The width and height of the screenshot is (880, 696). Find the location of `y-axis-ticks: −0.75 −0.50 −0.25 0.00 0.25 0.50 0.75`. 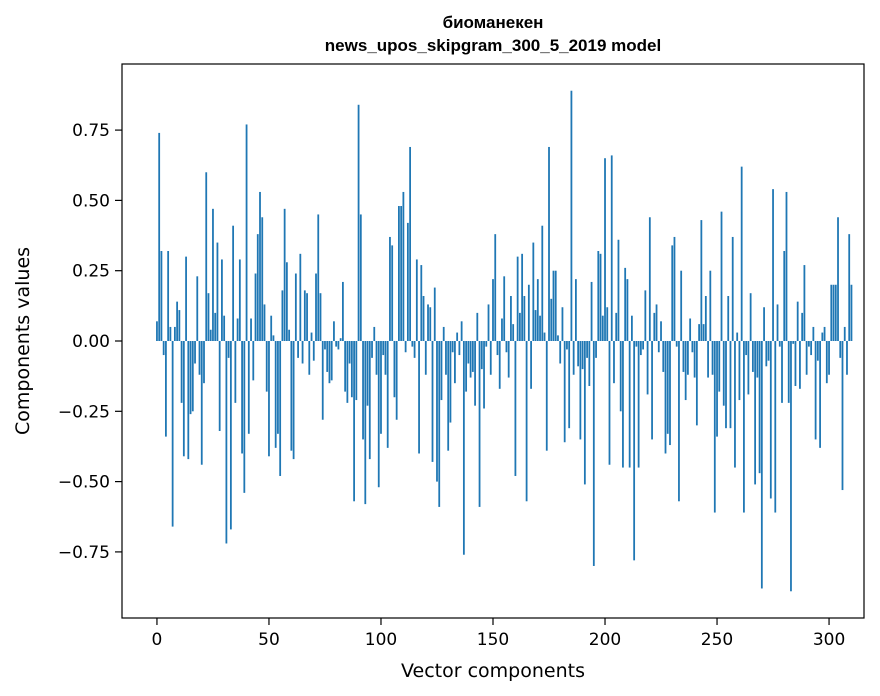

y-axis-ticks: −0.75 −0.50 −0.25 0.00 0.25 0.50 0.75 is located at coordinates (90, 342).